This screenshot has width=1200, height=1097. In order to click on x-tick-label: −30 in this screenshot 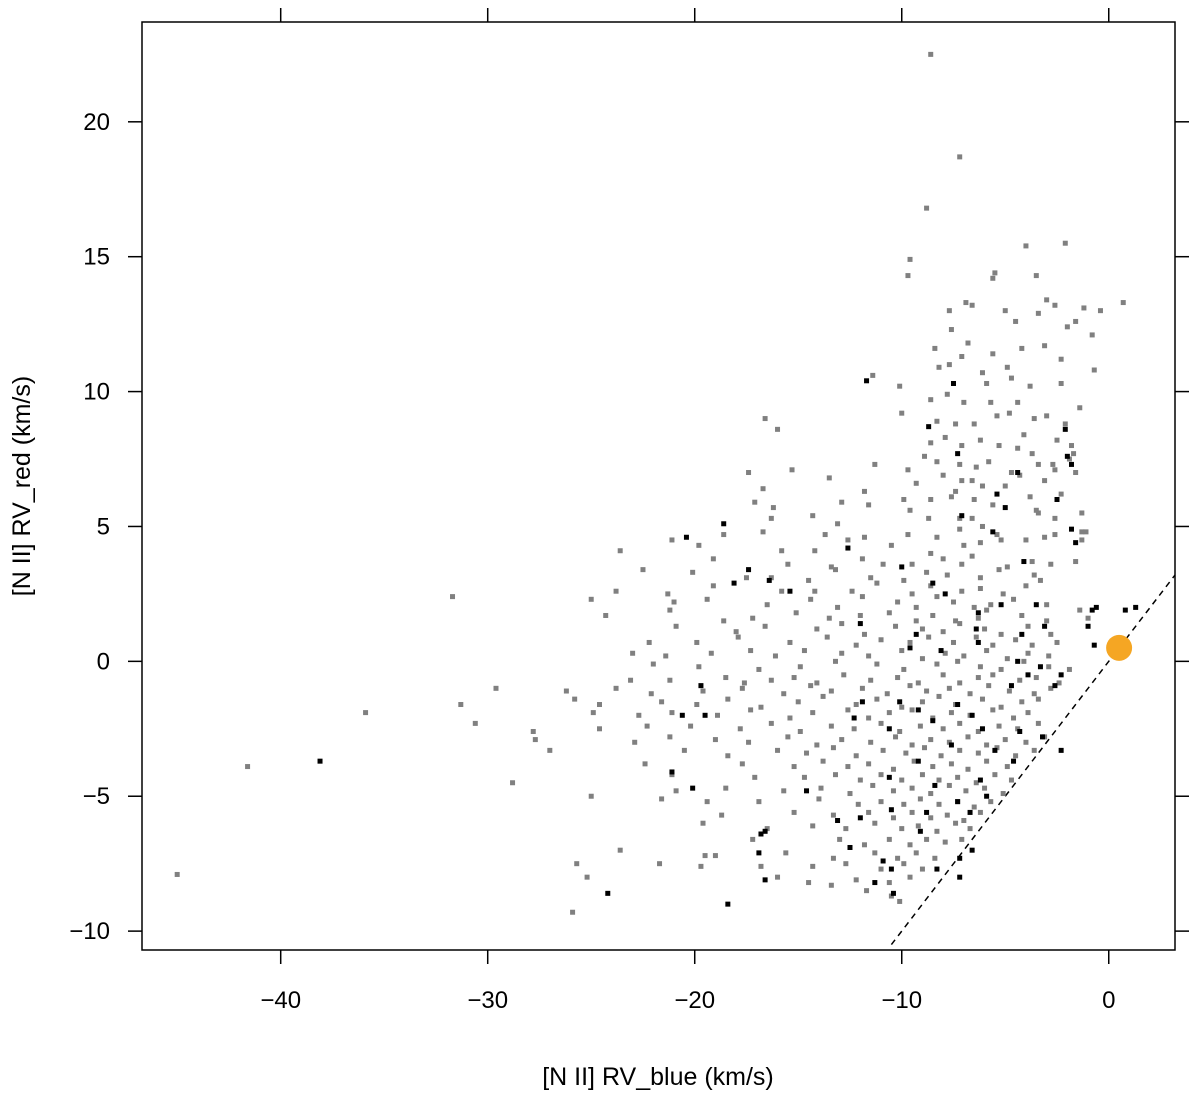, I will do `click(487, 1000)`.